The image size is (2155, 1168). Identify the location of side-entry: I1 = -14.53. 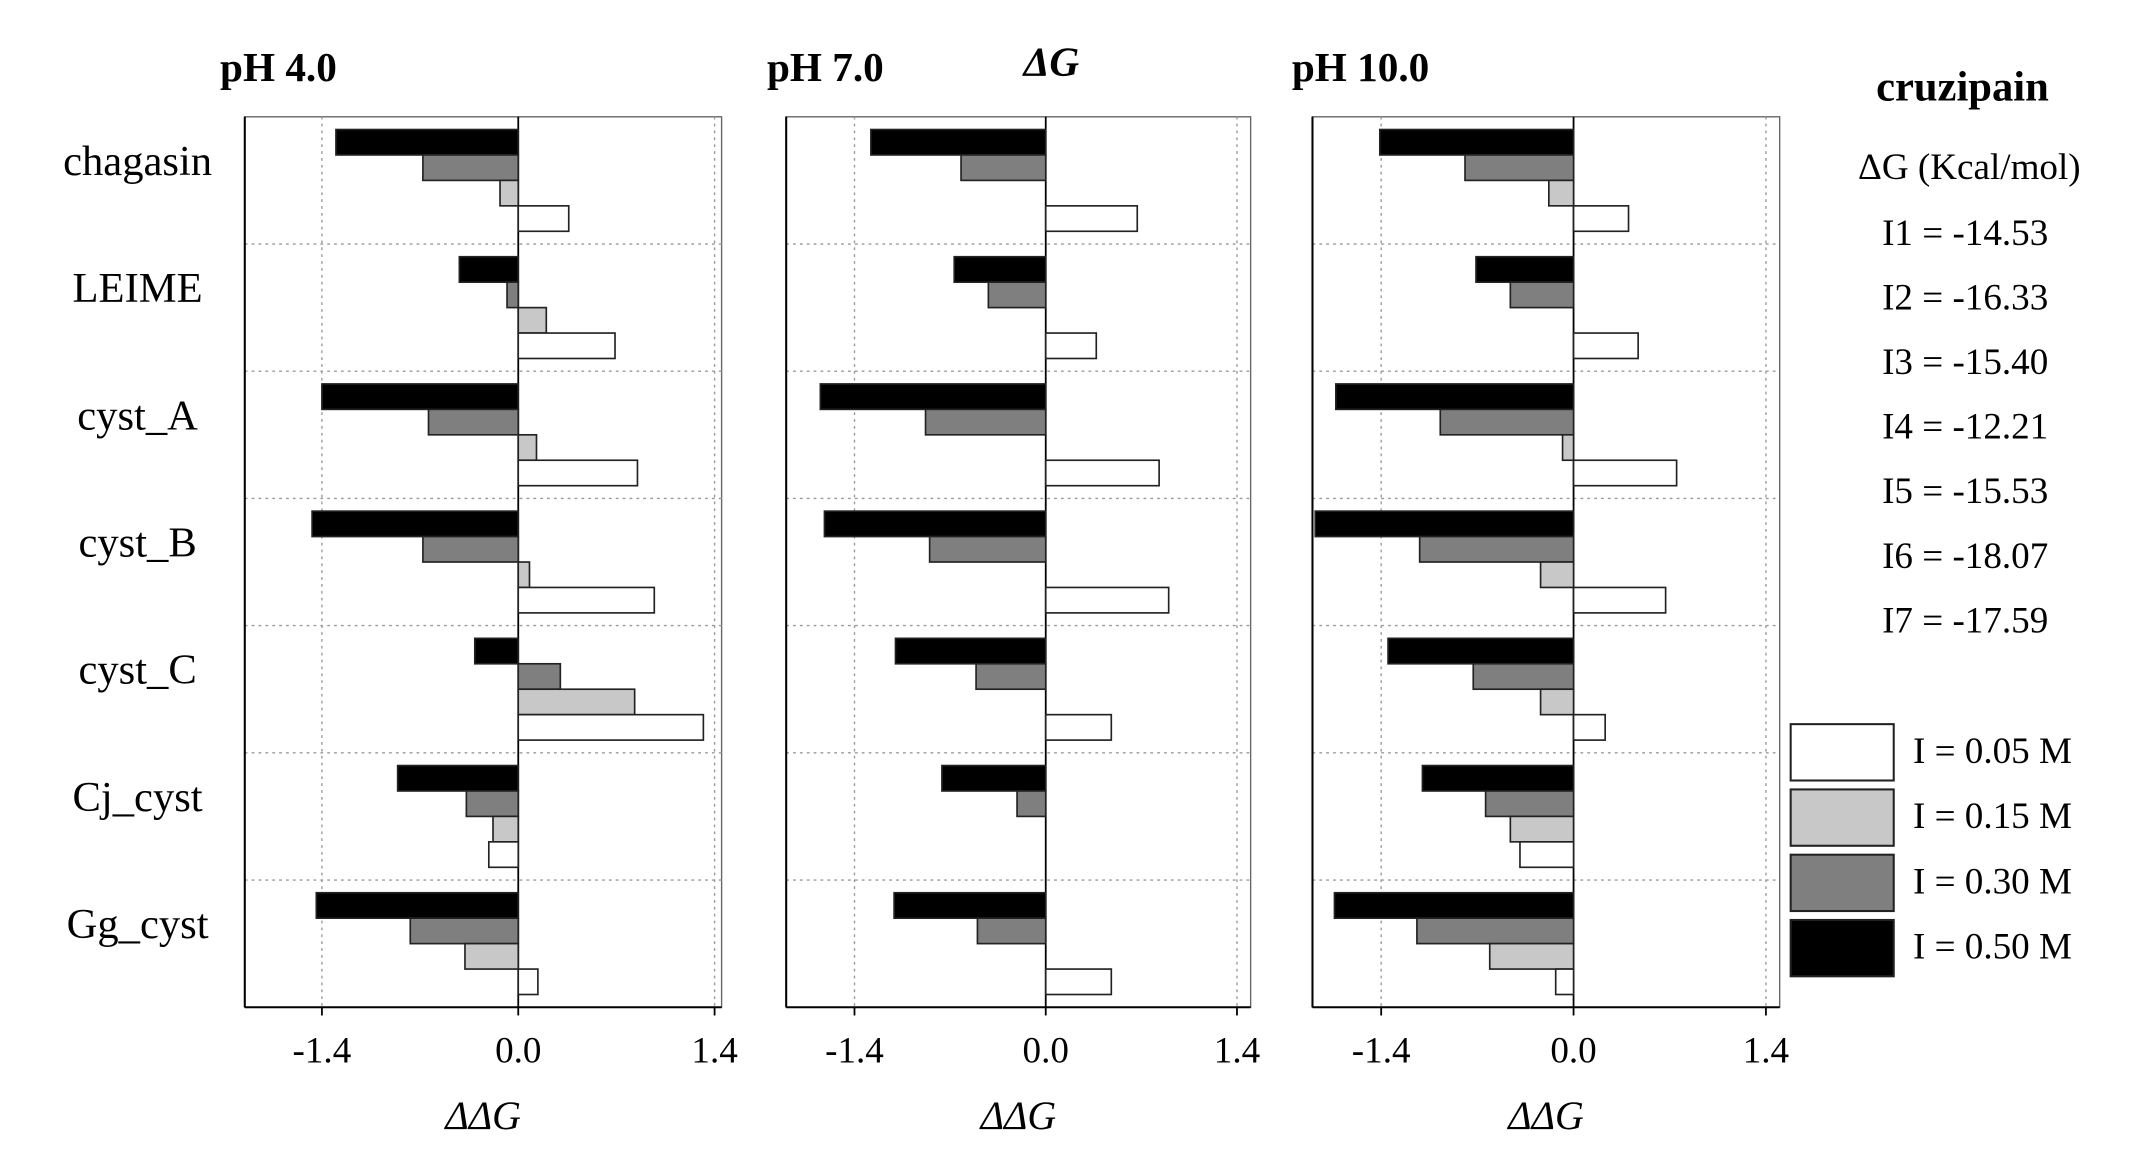
(1965, 233).